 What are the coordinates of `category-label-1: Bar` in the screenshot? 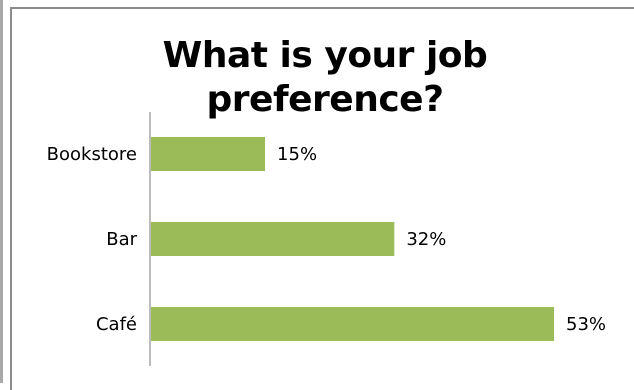 It's located at (121, 239).